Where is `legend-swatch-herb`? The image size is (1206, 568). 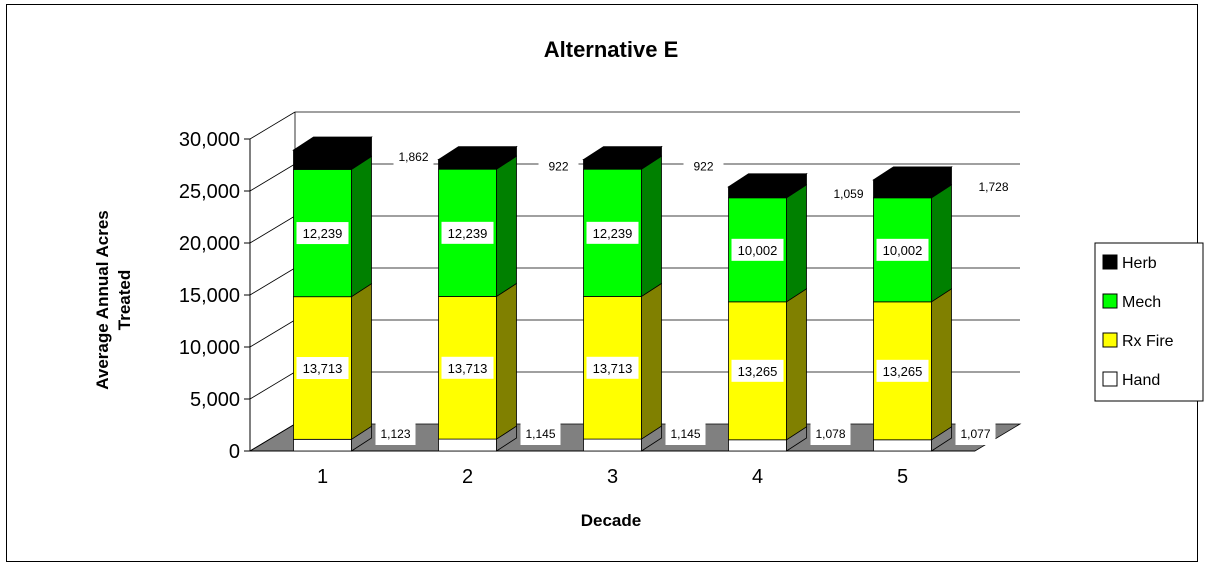 legend-swatch-herb is located at coordinates (1110, 262).